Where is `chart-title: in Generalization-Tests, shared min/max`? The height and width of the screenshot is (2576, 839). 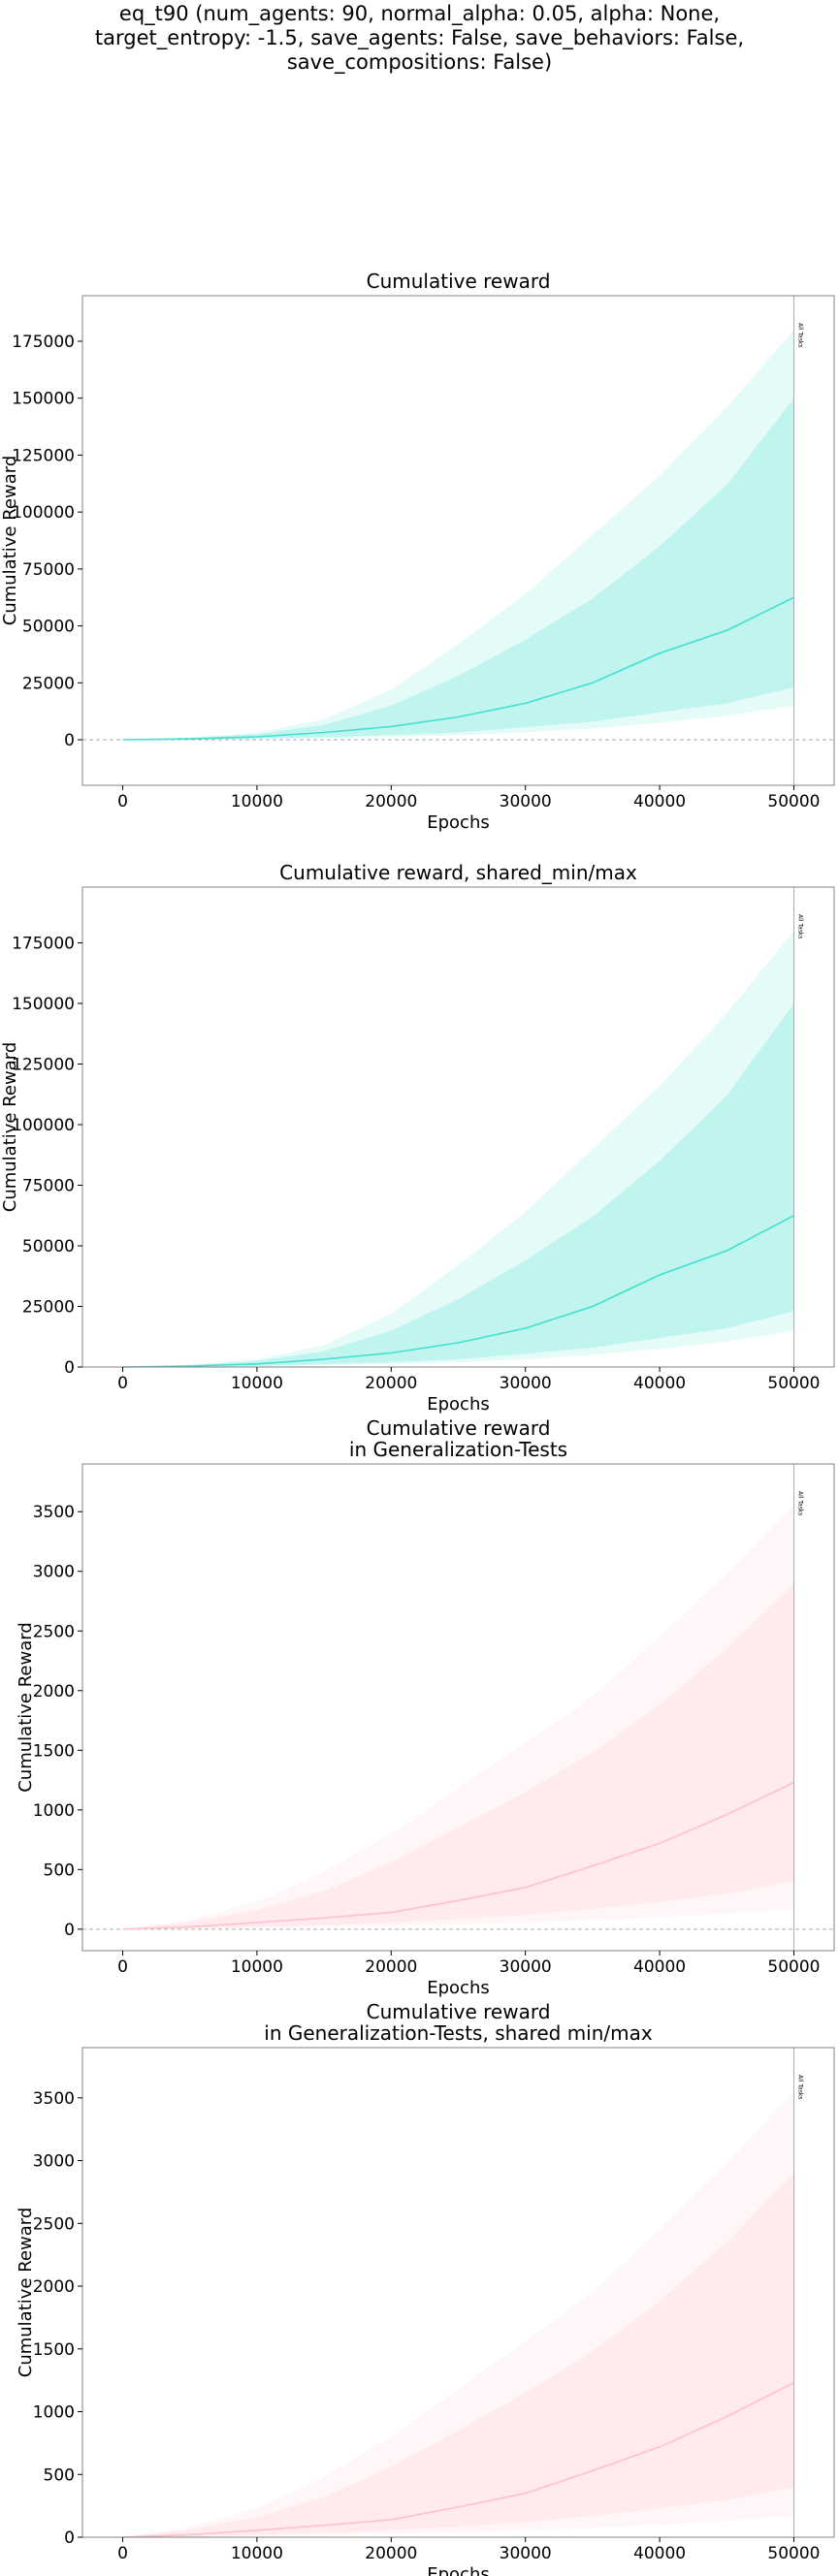 chart-title: in Generalization-Tests, shared min/max is located at coordinates (458, 2033).